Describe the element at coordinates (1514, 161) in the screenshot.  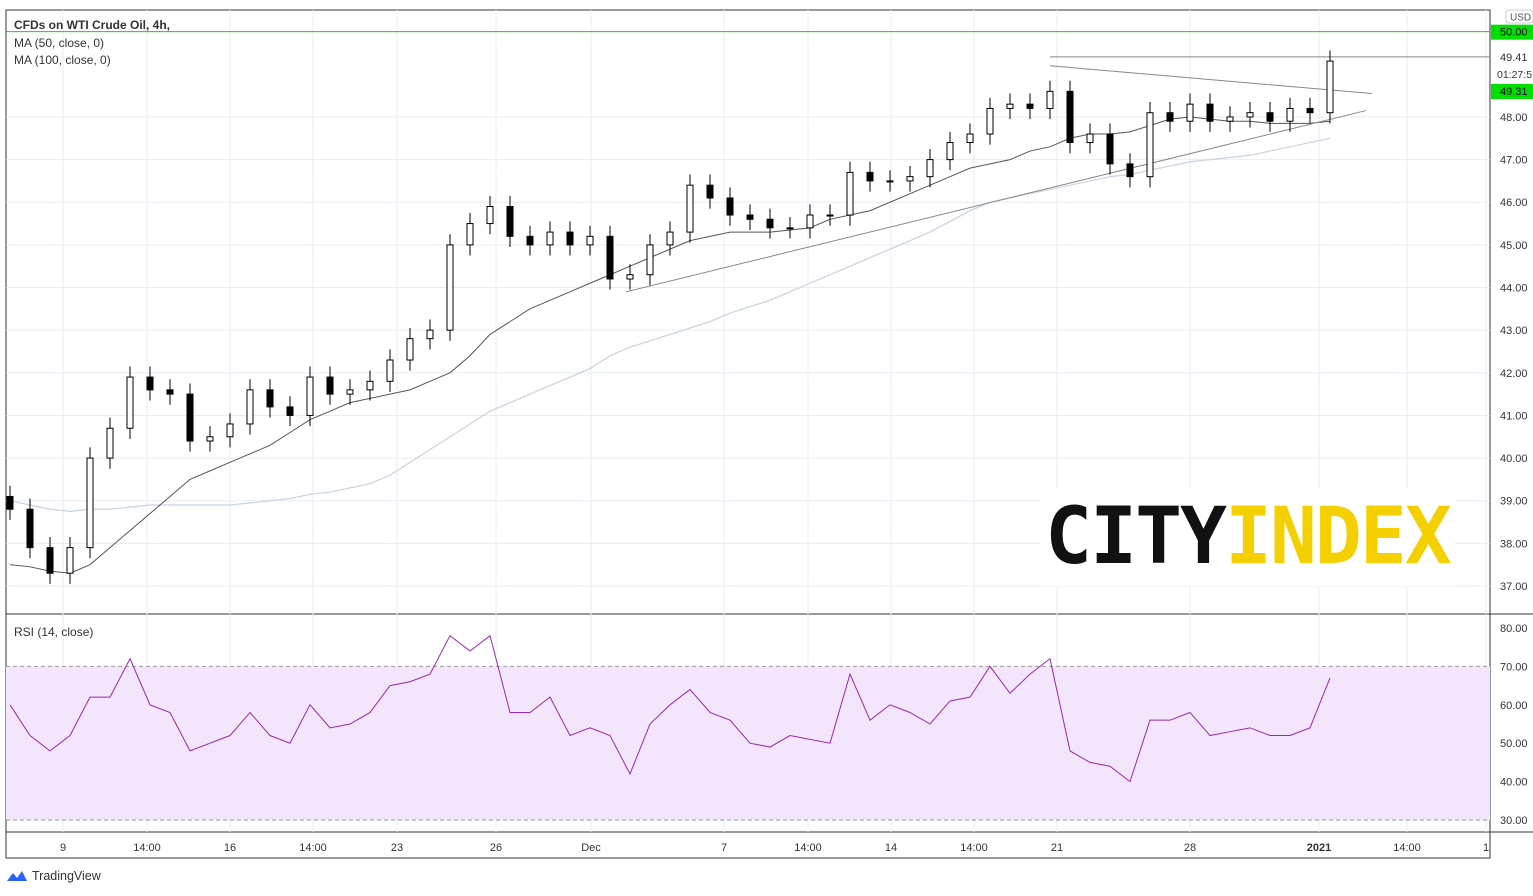
I see `price-tick-label: 47.00` at that location.